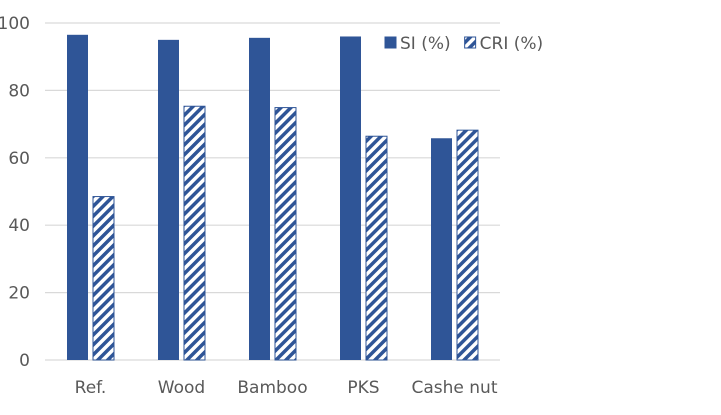 The image size is (721, 415). Describe the element at coordinates (91, 388) in the screenshot. I see `x-tick-label: Ref.` at that location.